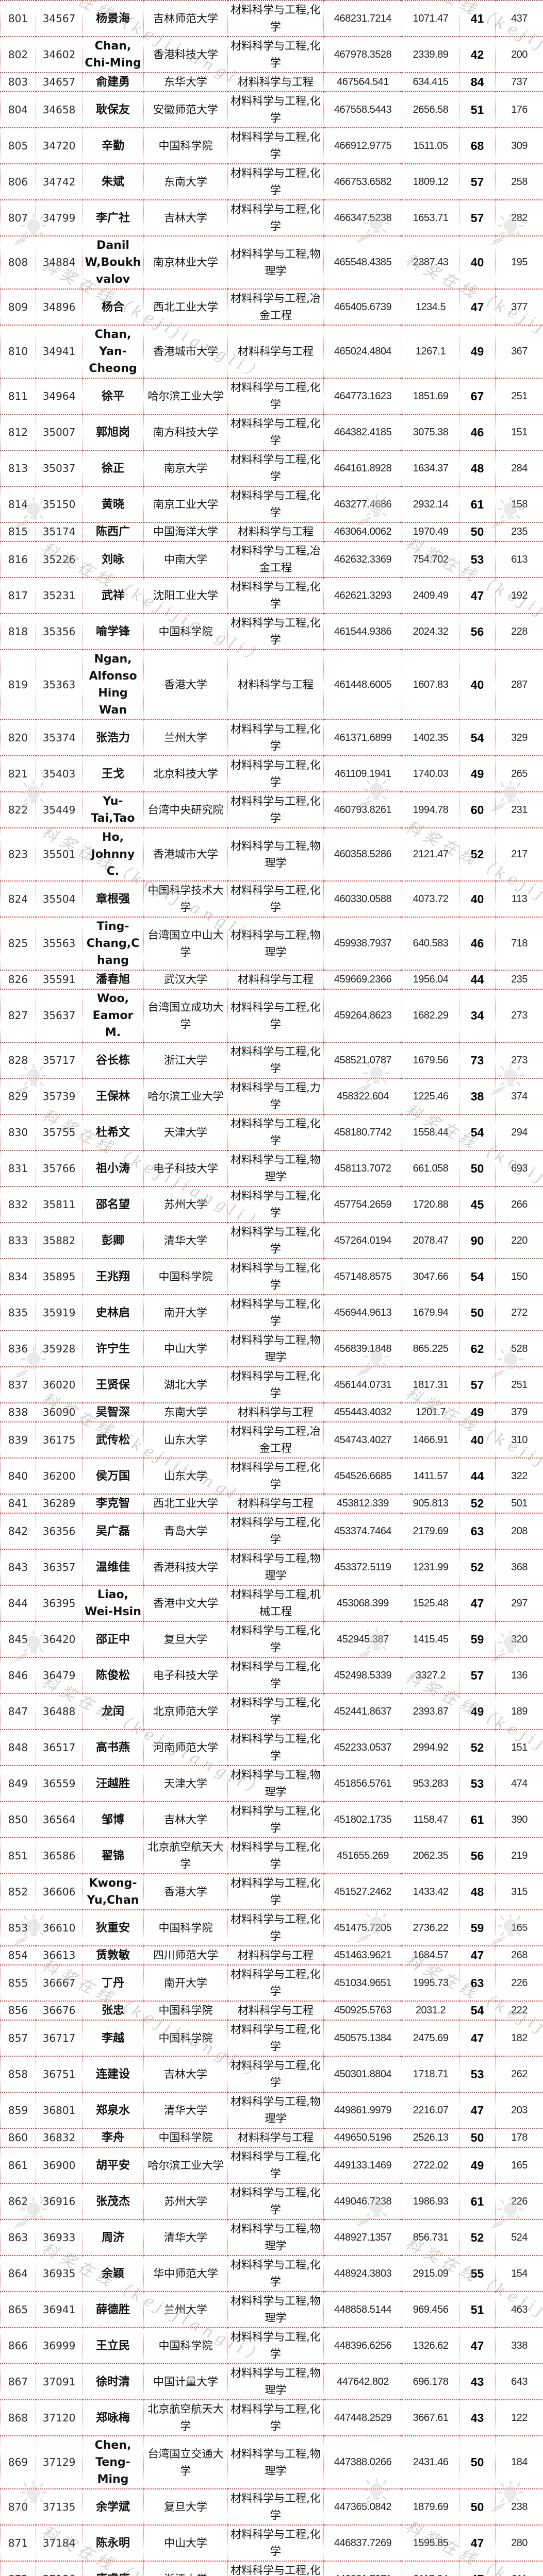 This screenshot has height=2576, width=543. What do you see at coordinates (185, 532) in the screenshot?
I see `university-cell: 中国海洋大学` at bounding box center [185, 532].